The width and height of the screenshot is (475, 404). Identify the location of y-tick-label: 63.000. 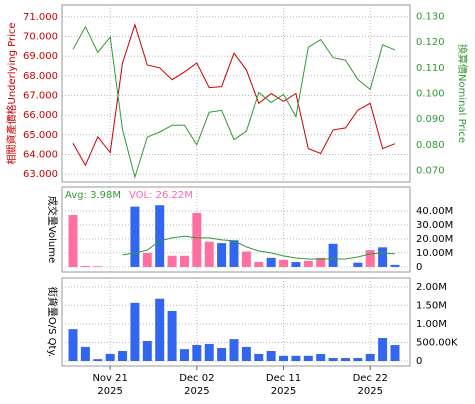
(40, 174).